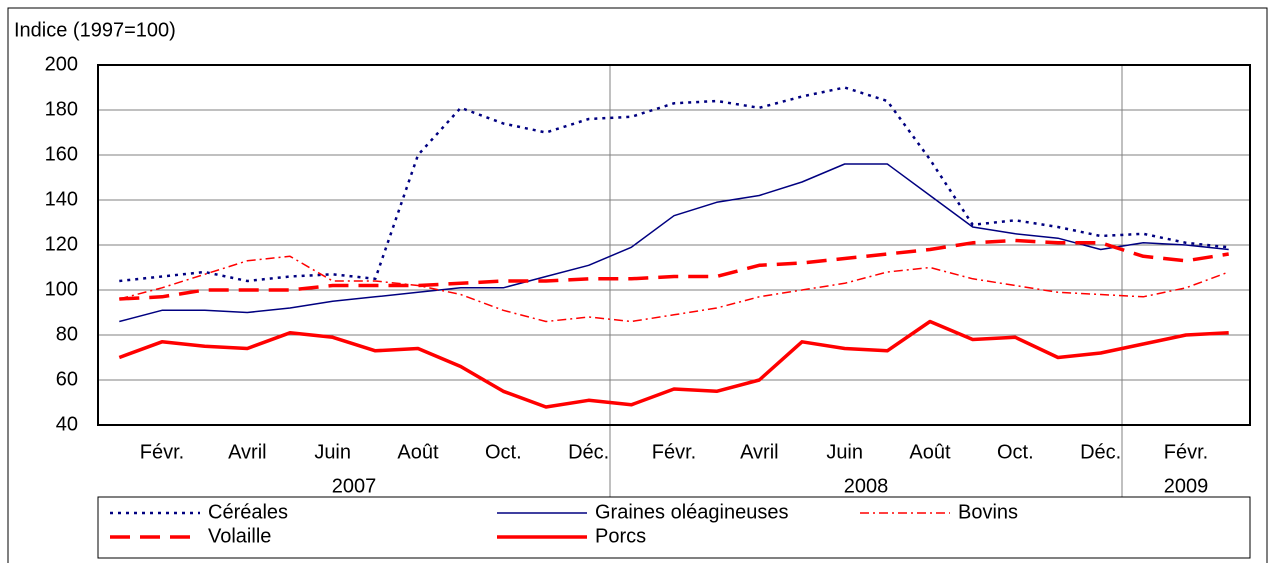 Image resolution: width=1275 pixels, height=568 pixels. Describe the element at coordinates (691, 512) in the screenshot. I see `legend-label: Graines oléagineuses` at that location.